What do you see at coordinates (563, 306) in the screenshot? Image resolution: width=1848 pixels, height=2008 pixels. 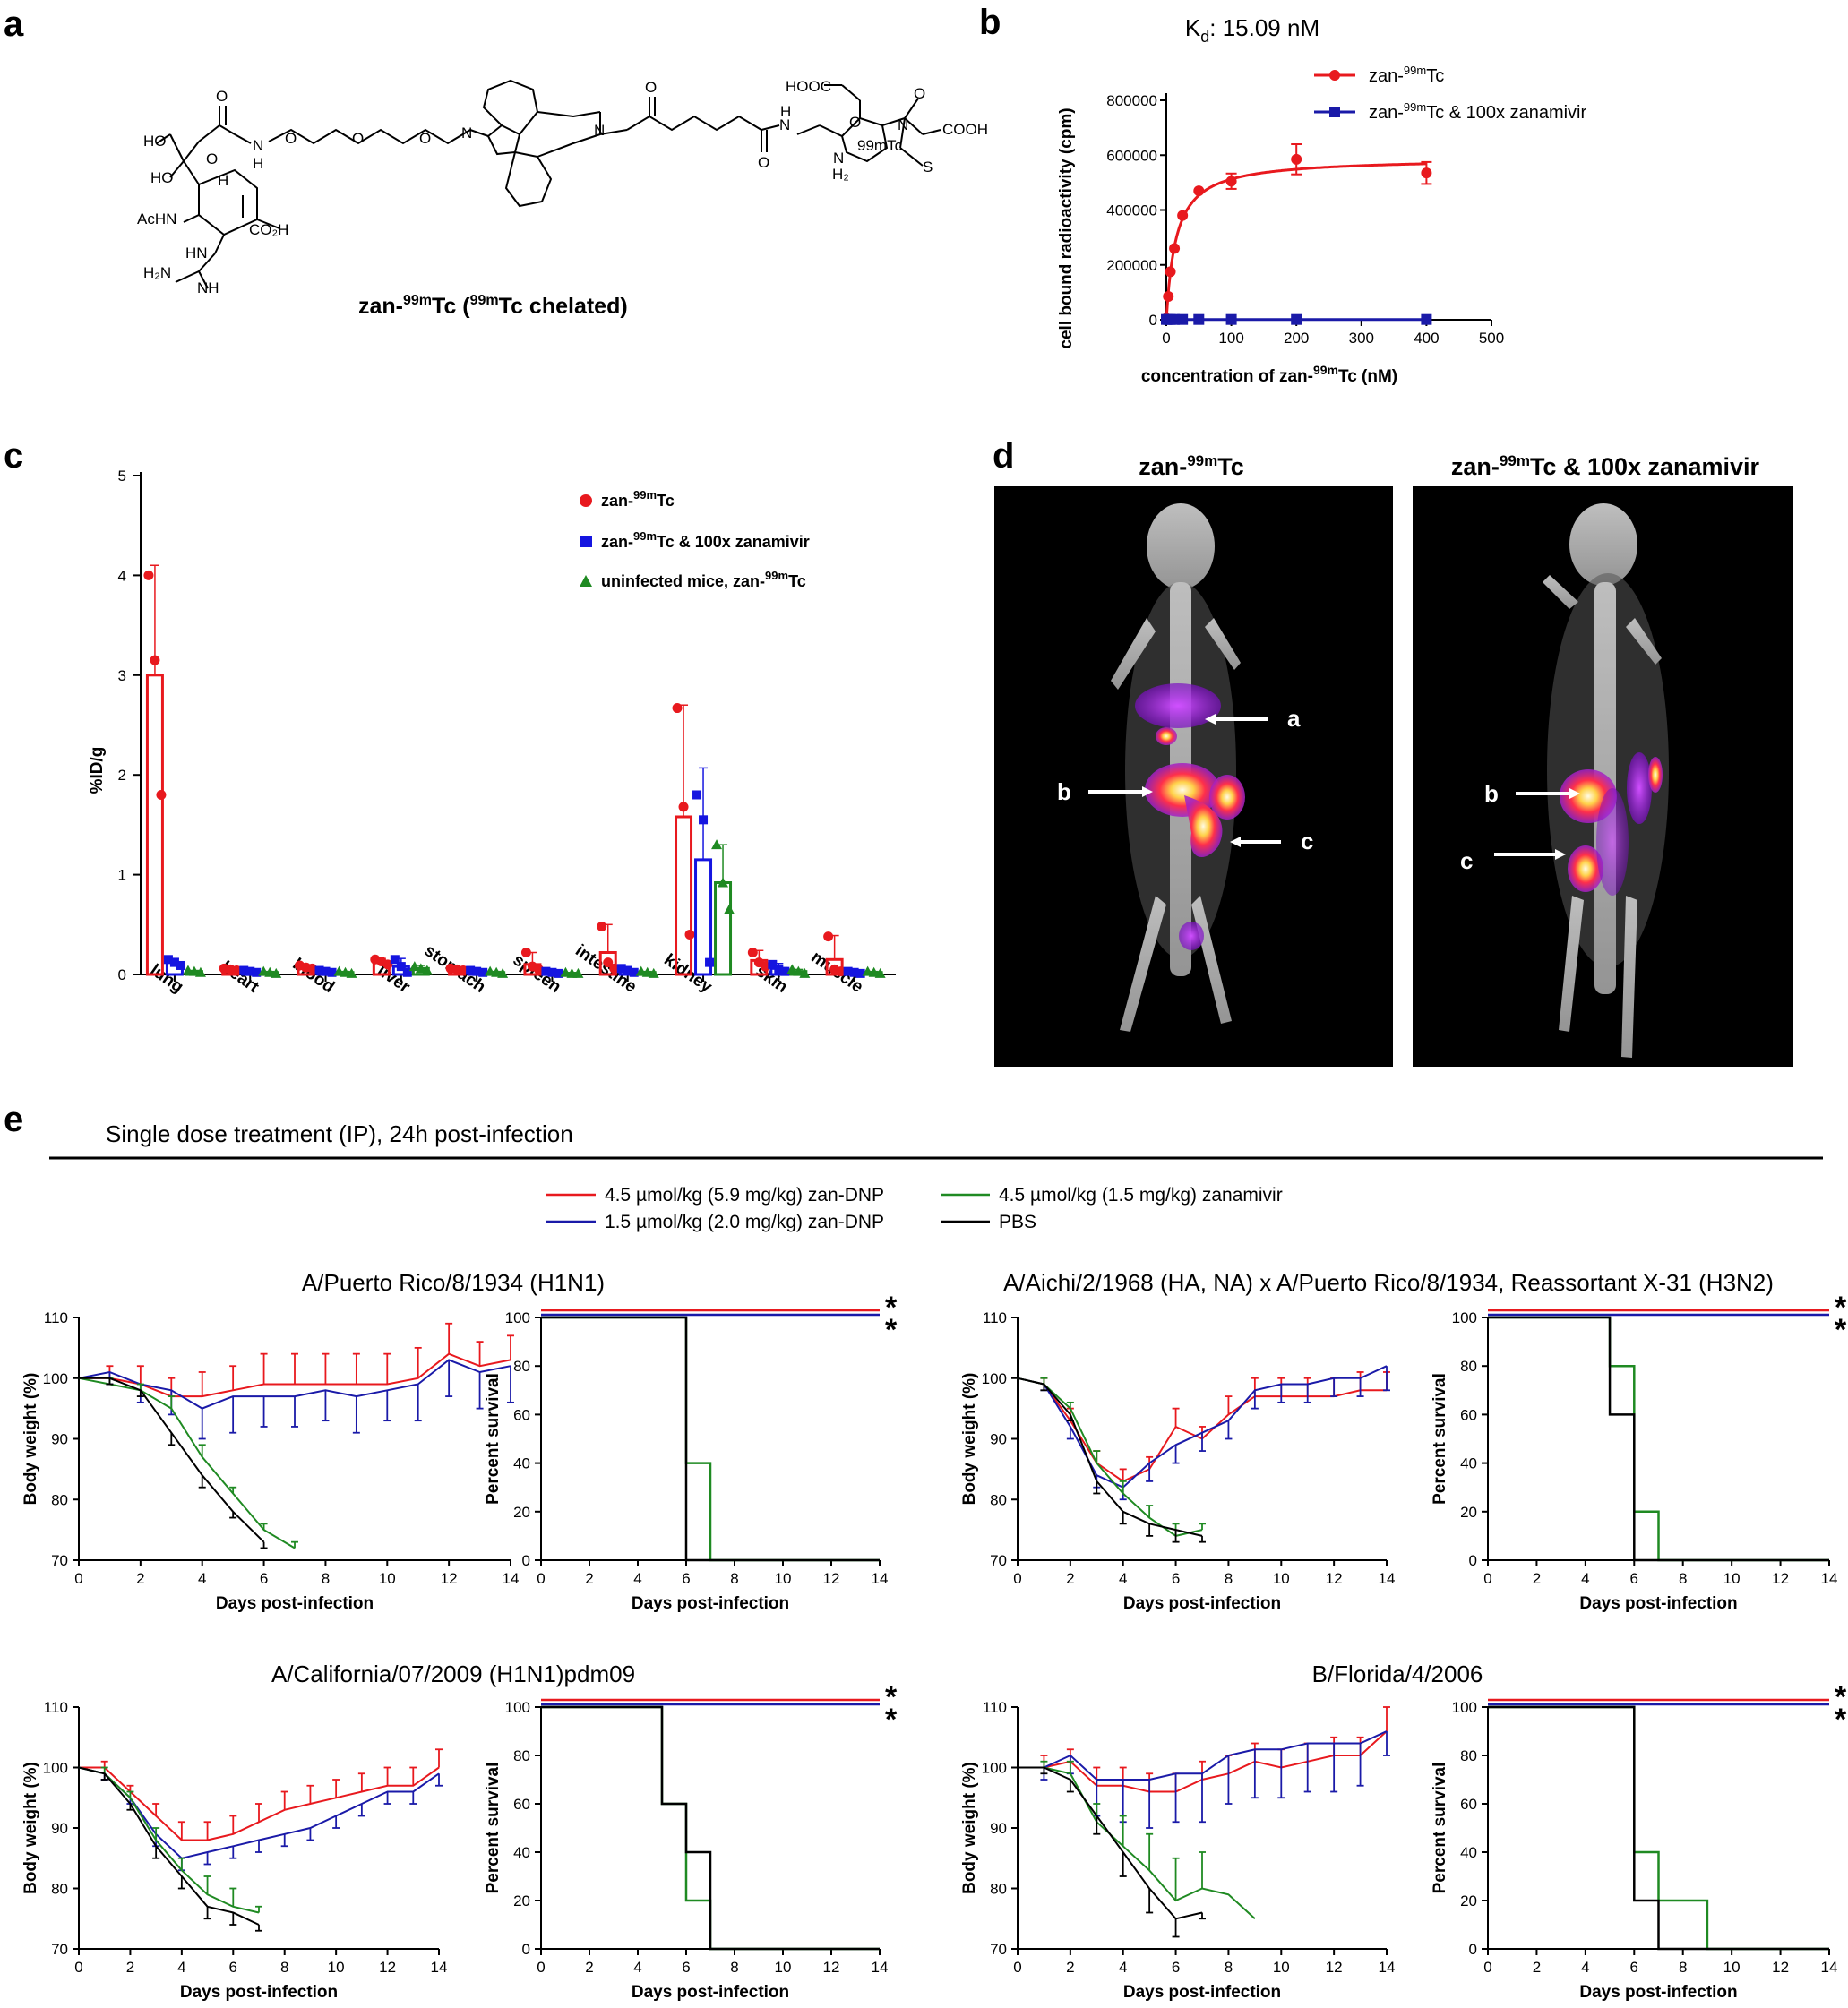 I see `caption-suffix: Tc chelated)` at bounding box center [563, 306].